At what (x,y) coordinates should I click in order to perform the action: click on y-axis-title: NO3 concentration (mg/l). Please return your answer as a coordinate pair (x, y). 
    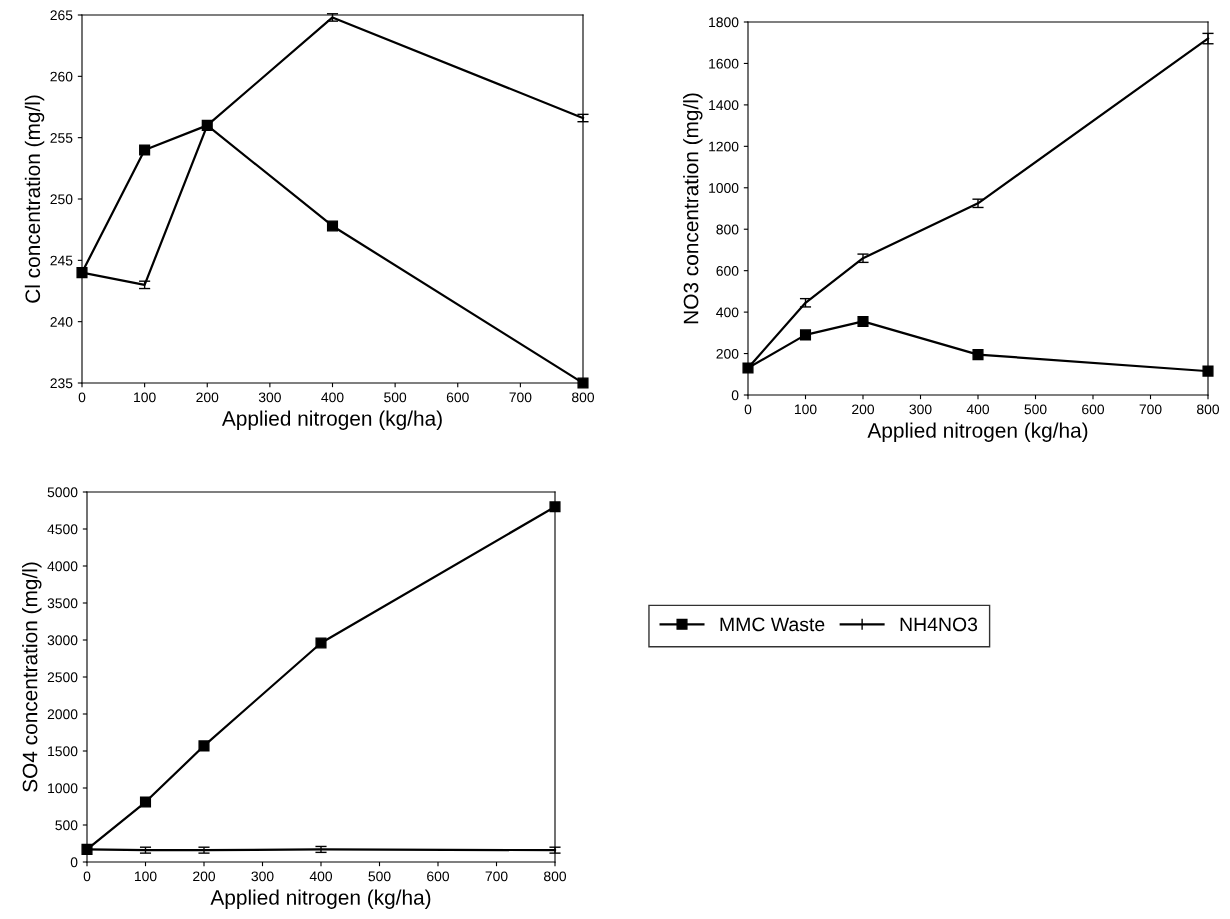
    Looking at the image, I should click on (693, 208).